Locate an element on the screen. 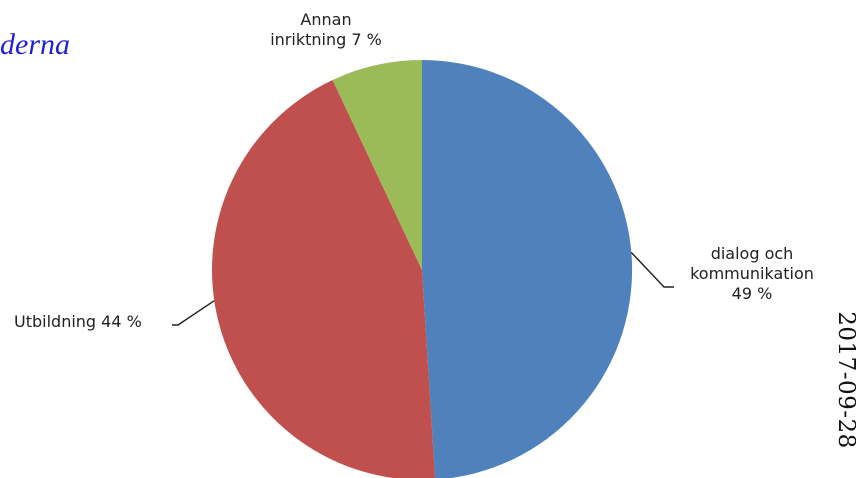  slice-label-dialog-och-kommunikation: dialog och kommunikation 49 % is located at coordinates (752, 274).